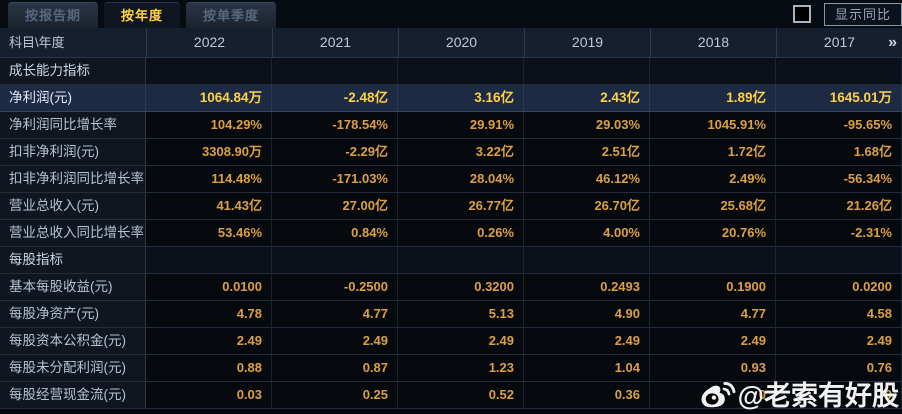 The width and height of the screenshot is (902, 414). What do you see at coordinates (73, 43) in the screenshot?
I see `corner-header: 科目\年度` at bounding box center [73, 43].